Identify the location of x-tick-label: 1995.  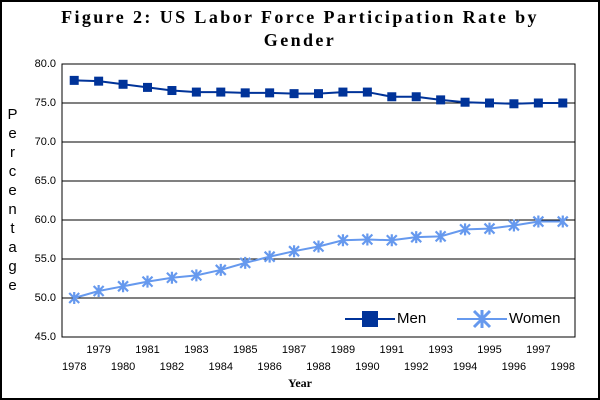
(489, 350).